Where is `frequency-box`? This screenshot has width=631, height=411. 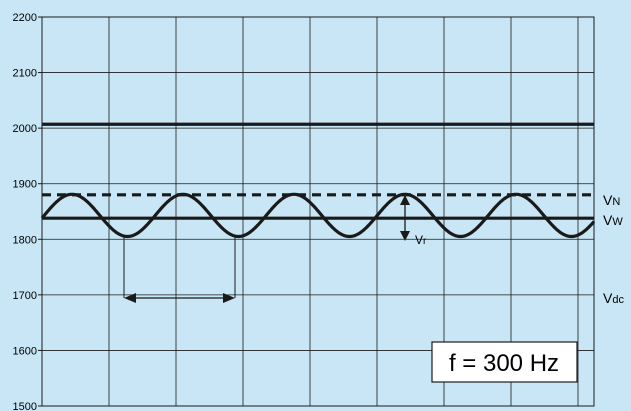
frequency-box is located at coordinates (504, 362).